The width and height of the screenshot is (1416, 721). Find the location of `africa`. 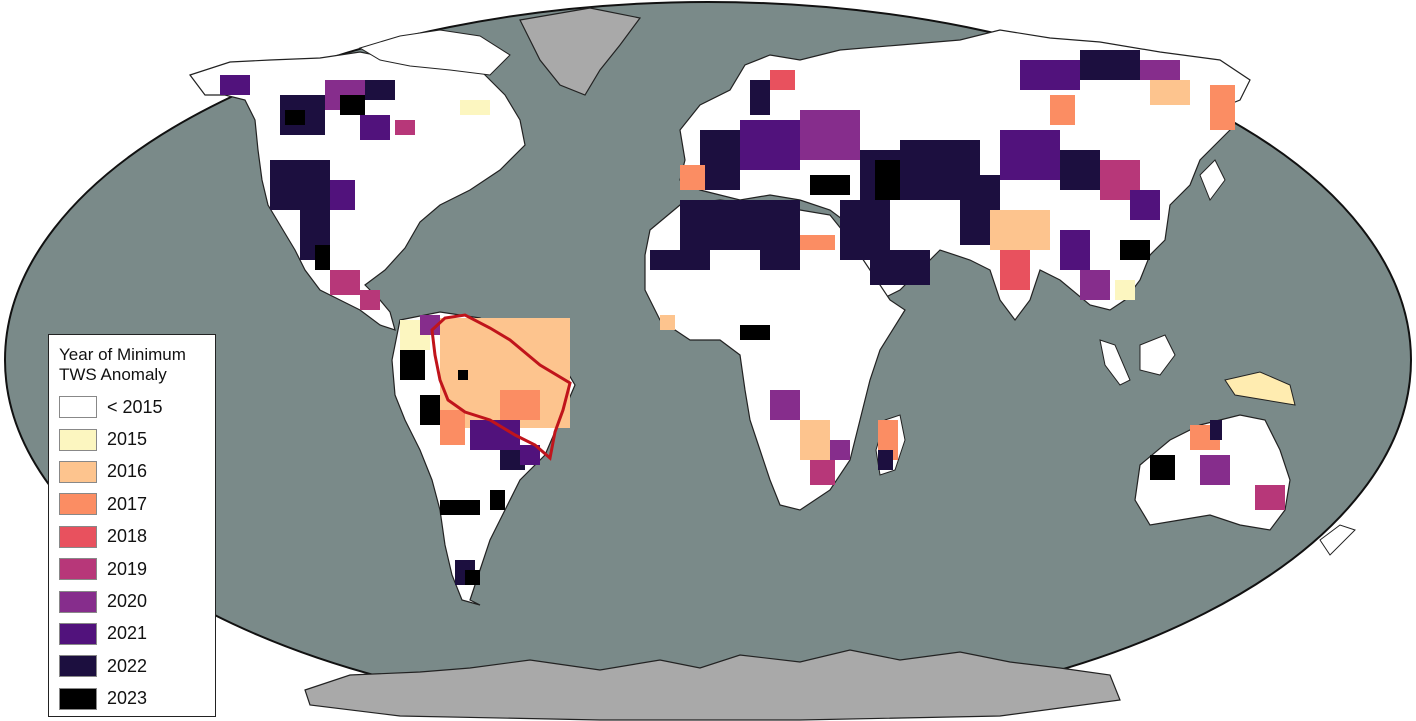

africa is located at coordinates (775, 355).